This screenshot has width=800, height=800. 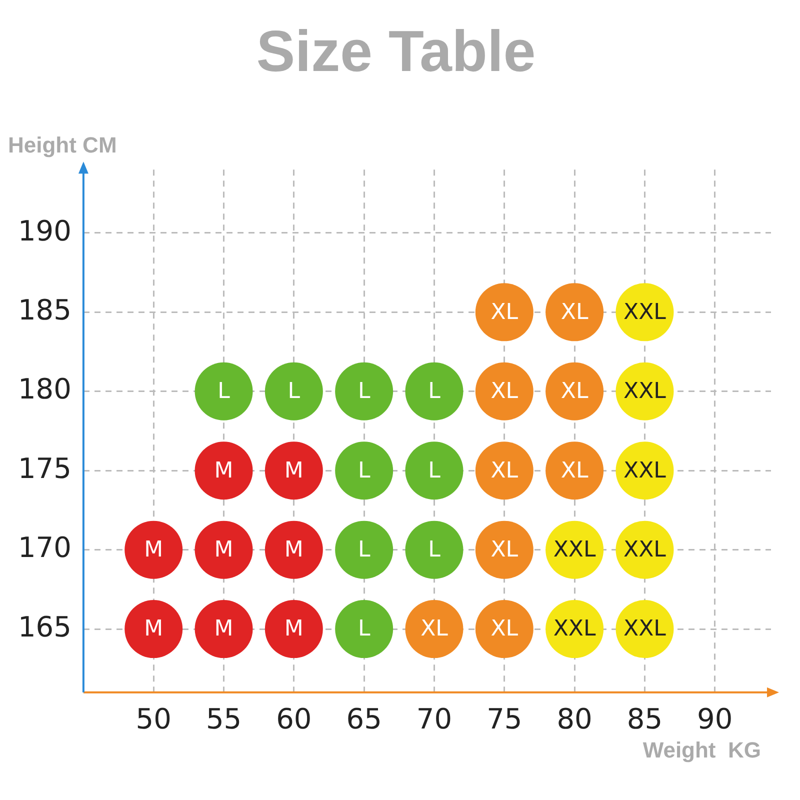 I want to click on series-label: M, so click(x=154, y=629).